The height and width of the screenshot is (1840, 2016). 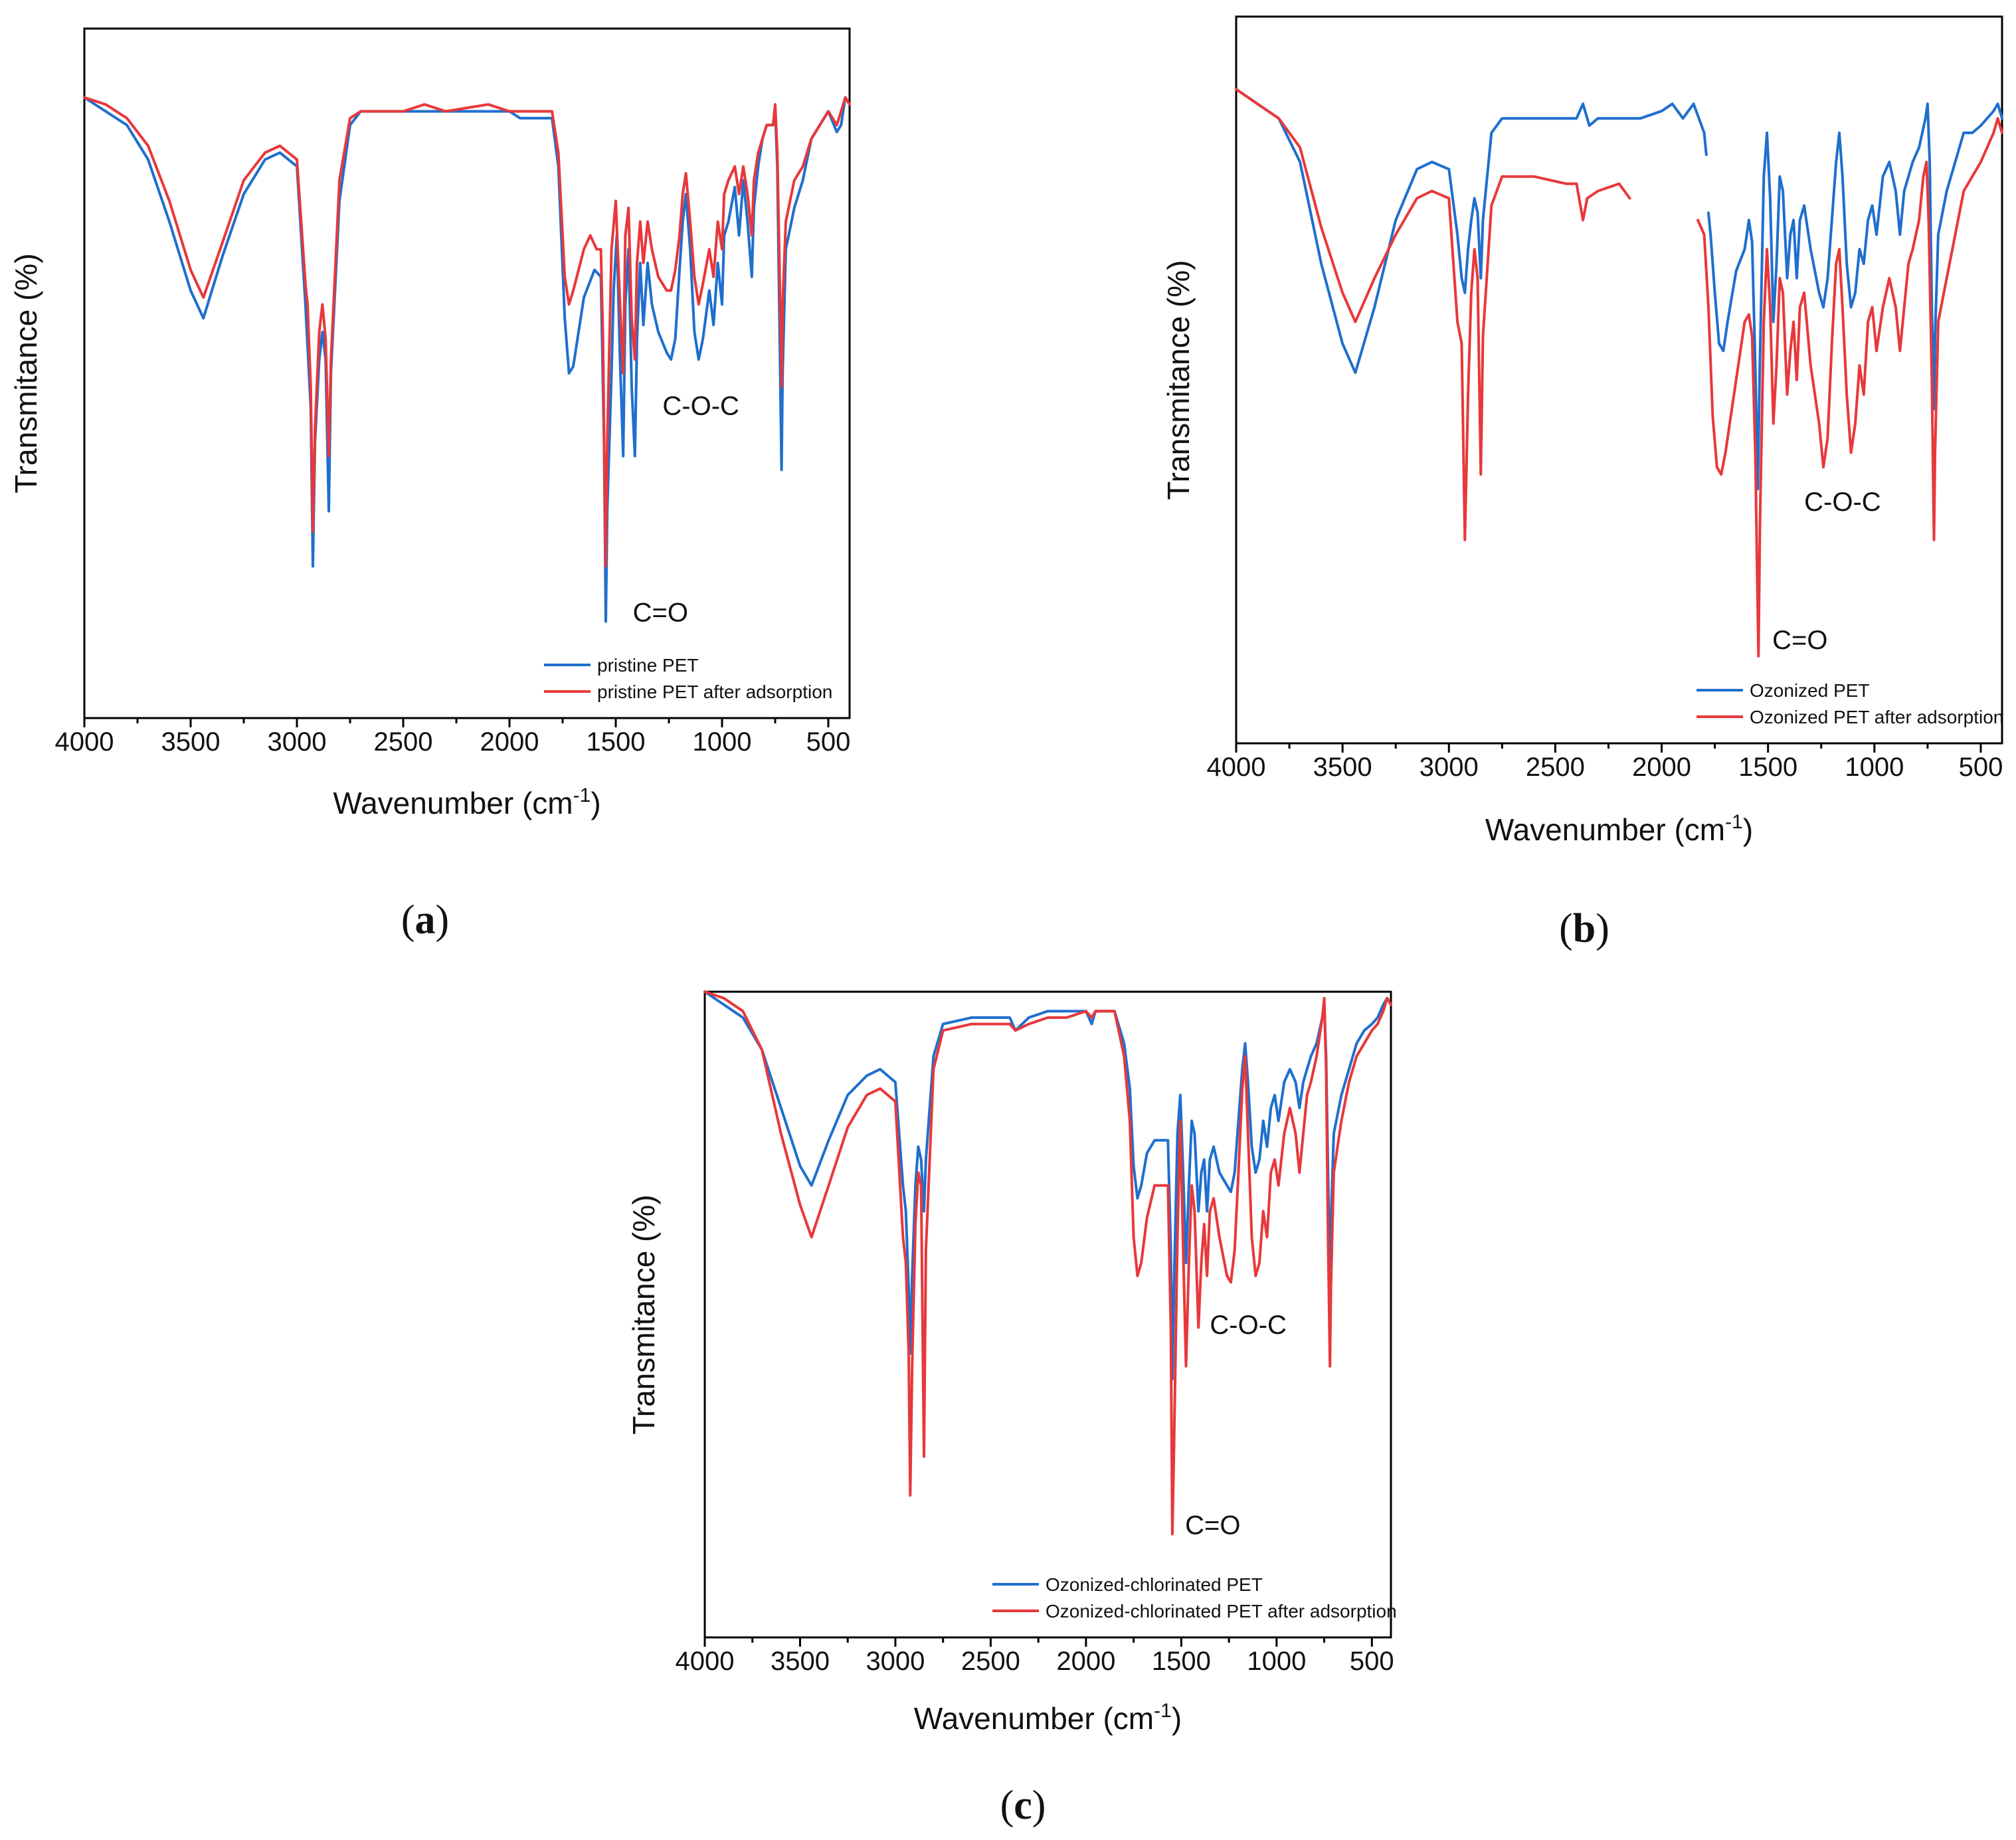 What do you see at coordinates (425, 920) in the screenshot?
I see `panel-letter: (a)` at bounding box center [425, 920].